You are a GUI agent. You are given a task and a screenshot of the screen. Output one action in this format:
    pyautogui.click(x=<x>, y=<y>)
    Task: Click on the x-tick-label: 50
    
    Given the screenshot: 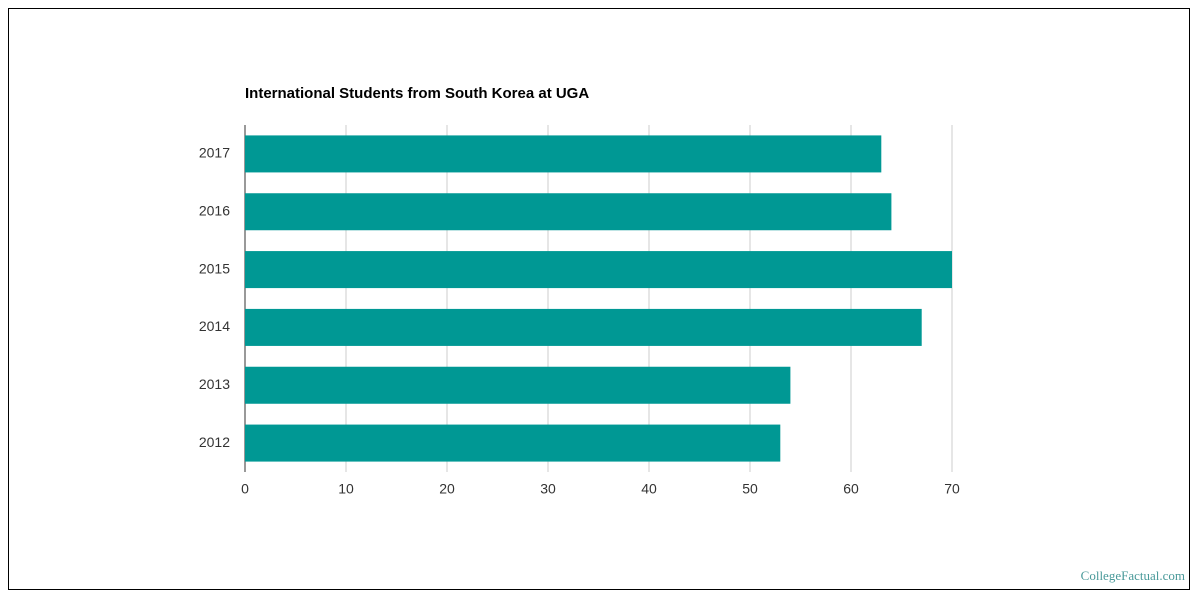 What is the action you would take?
    pyautogui.click(x=750, y=489)
    